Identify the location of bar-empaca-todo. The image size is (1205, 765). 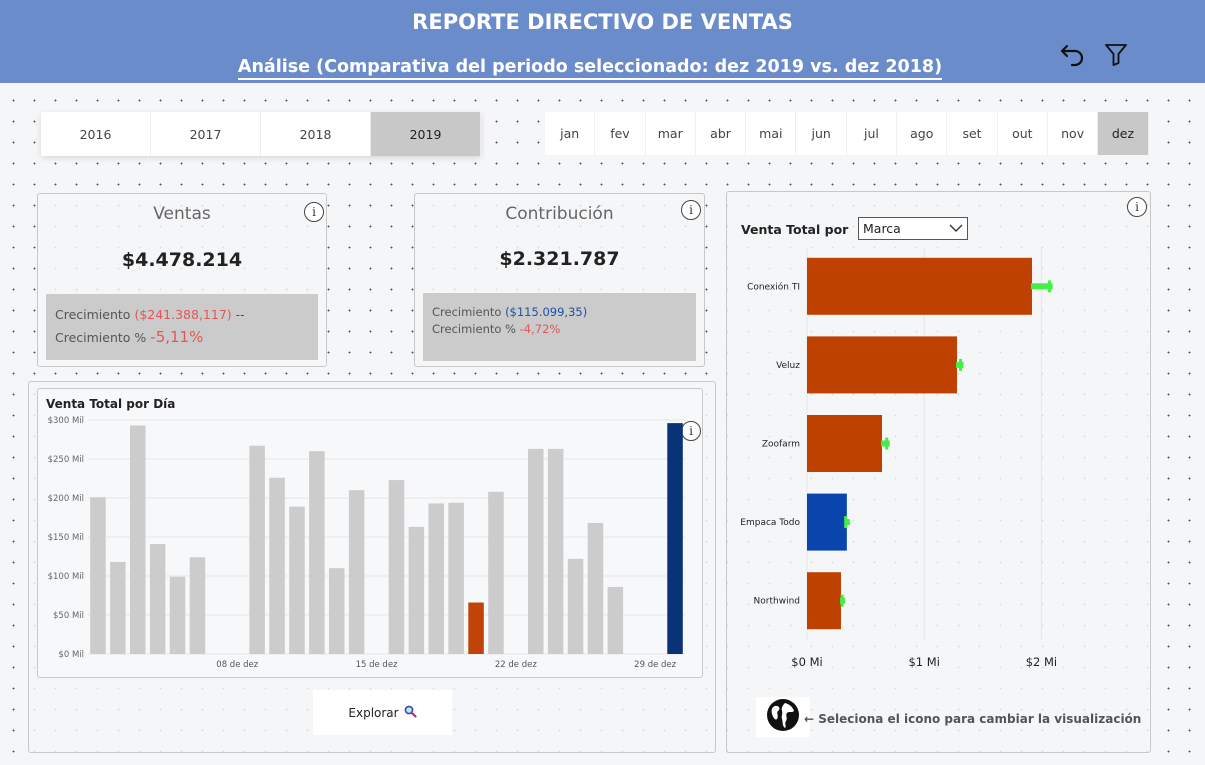
(827, 522).